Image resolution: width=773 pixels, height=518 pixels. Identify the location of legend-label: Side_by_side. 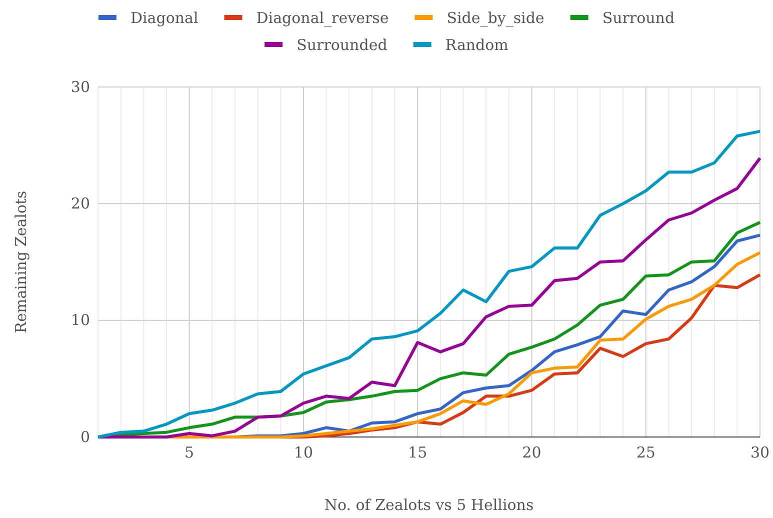
(495, 18).